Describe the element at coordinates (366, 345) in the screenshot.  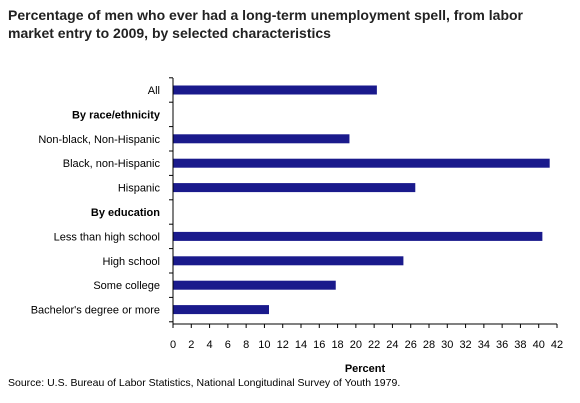
I see `tick-labels: 0 2 4 6 8 10 12 14 16 18 20 22 24 26 28 30 32 34 36 38 40 42` at that location.